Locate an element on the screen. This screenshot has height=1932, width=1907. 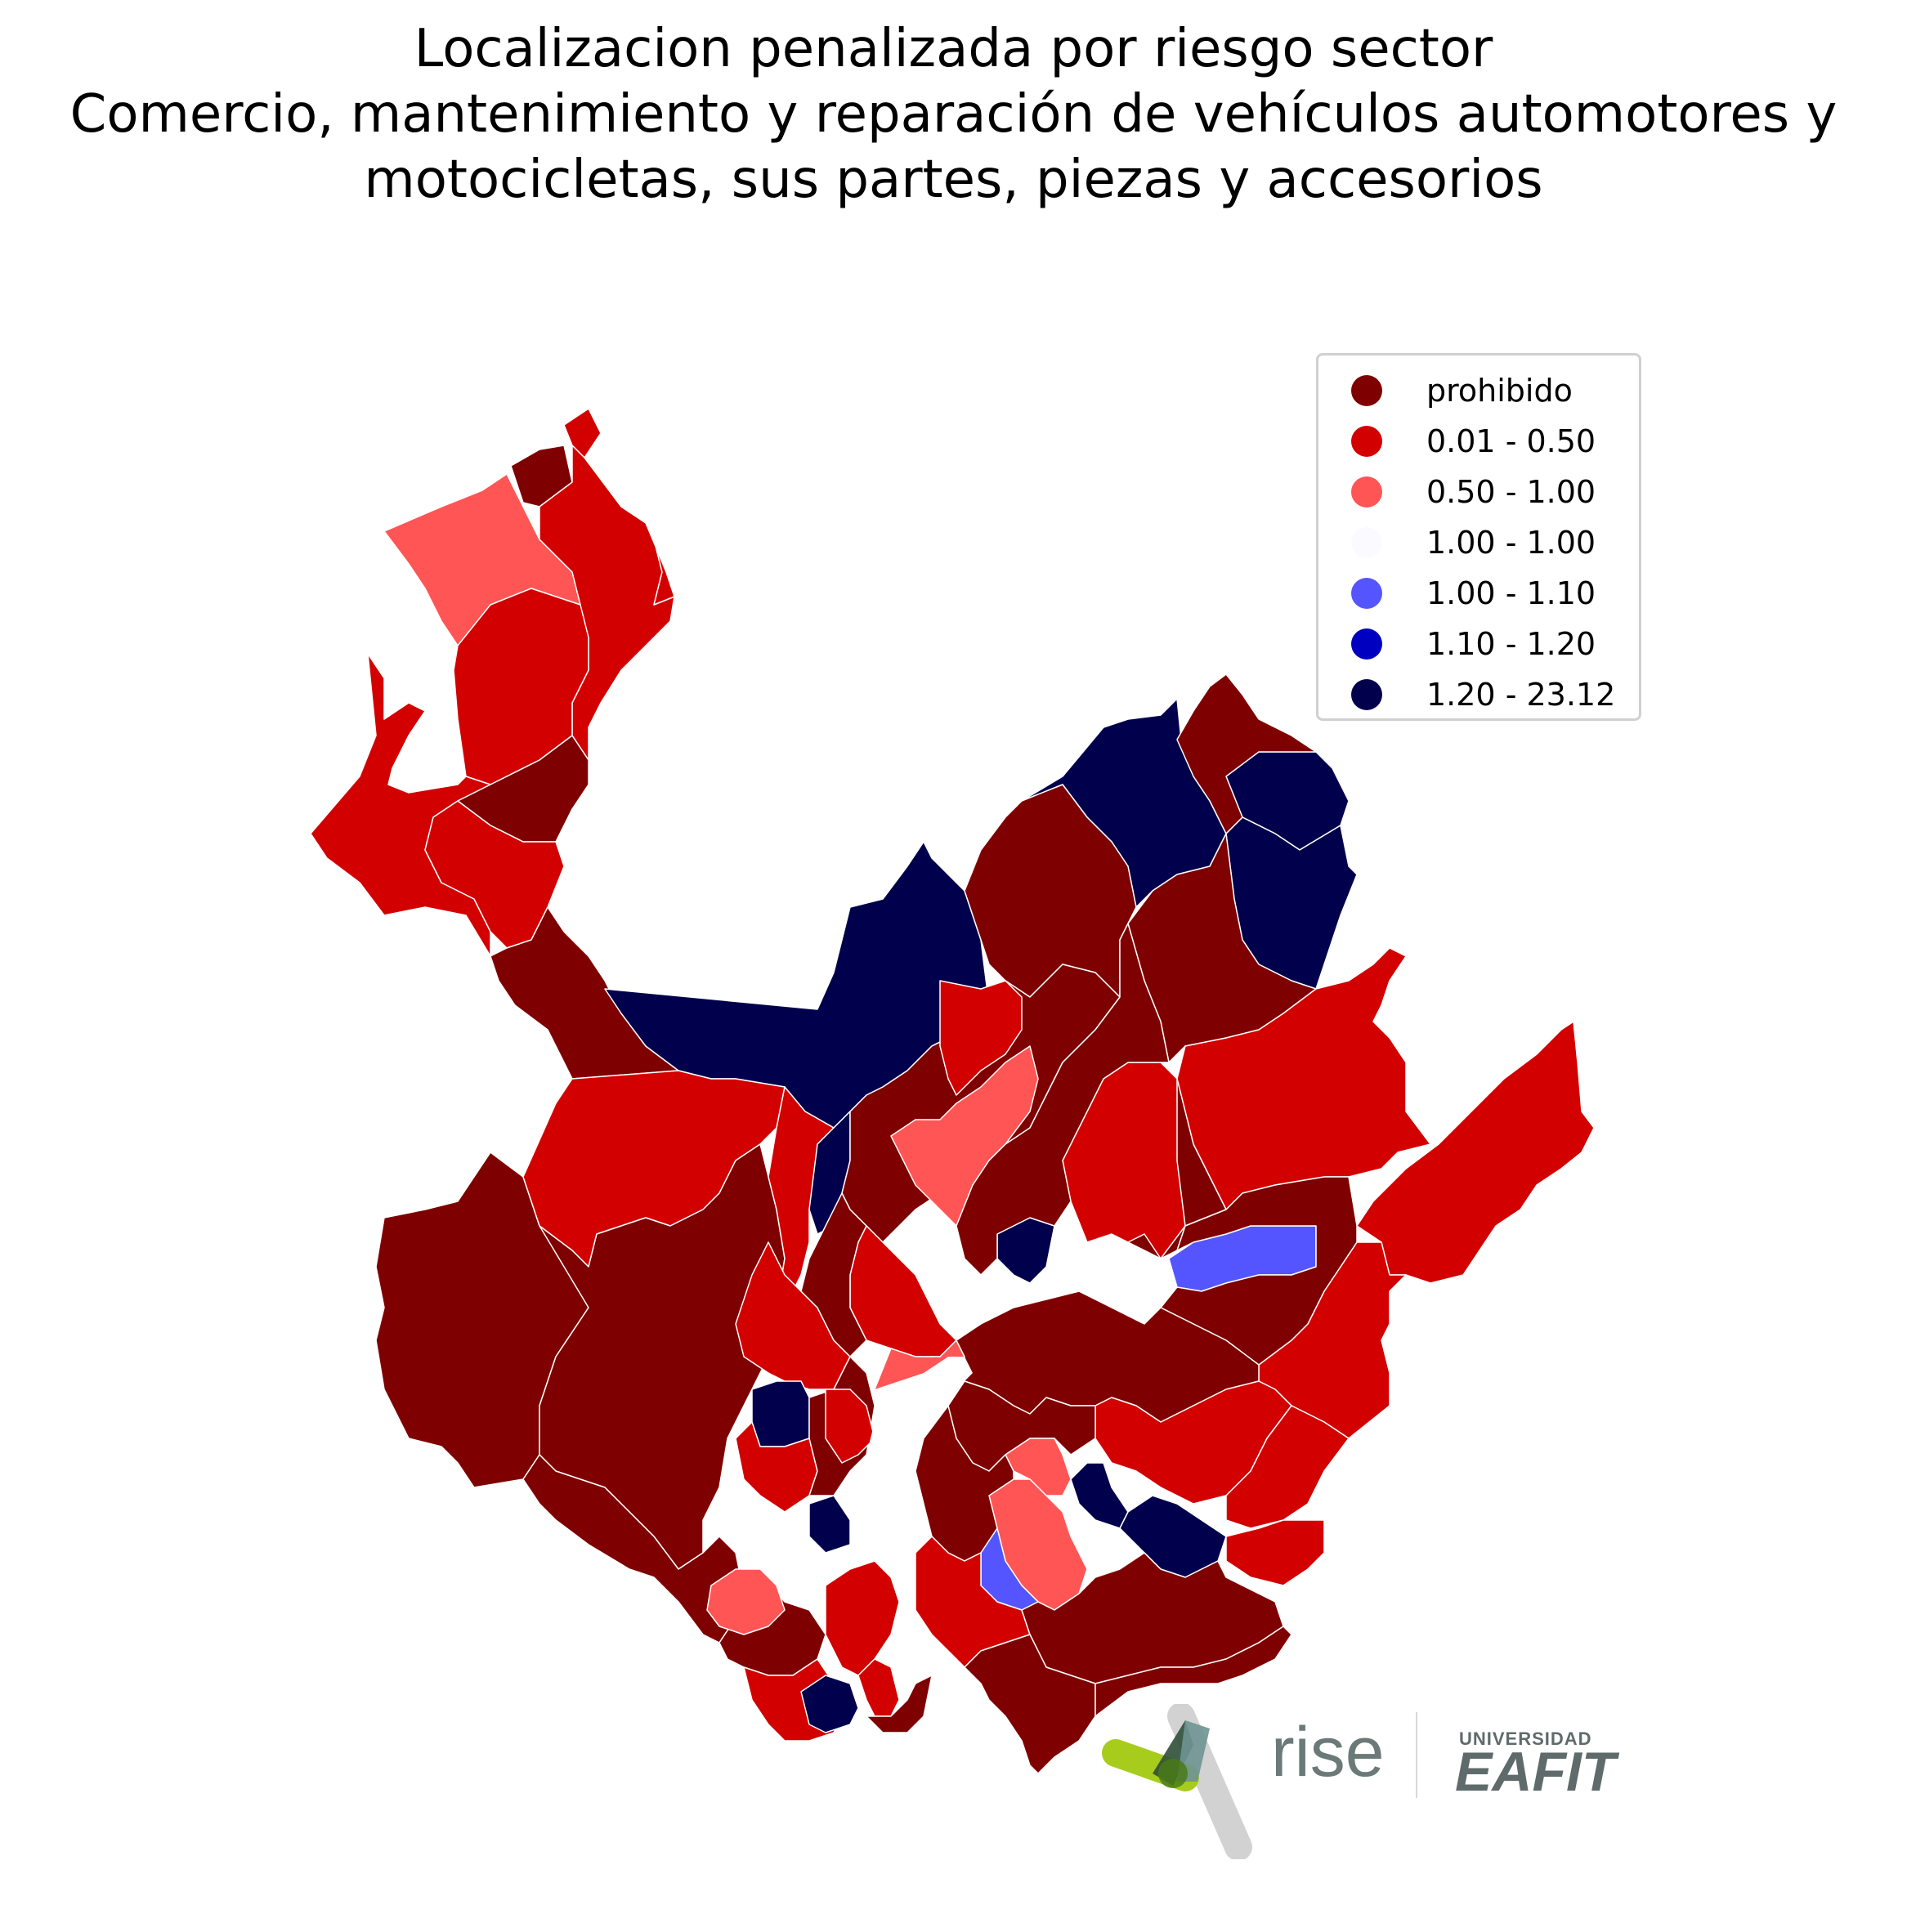
rise-logo-mark is located at coordinates (1177, 1781).